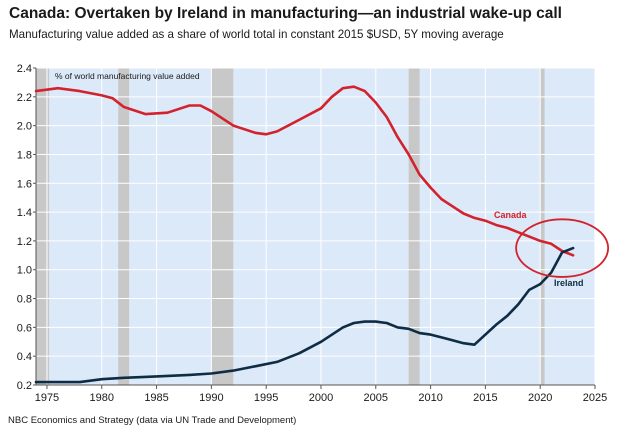  Describe the element at coordinates (156, 398) in the screenshot. I see `x-tick-label-2: 1985` at that location.